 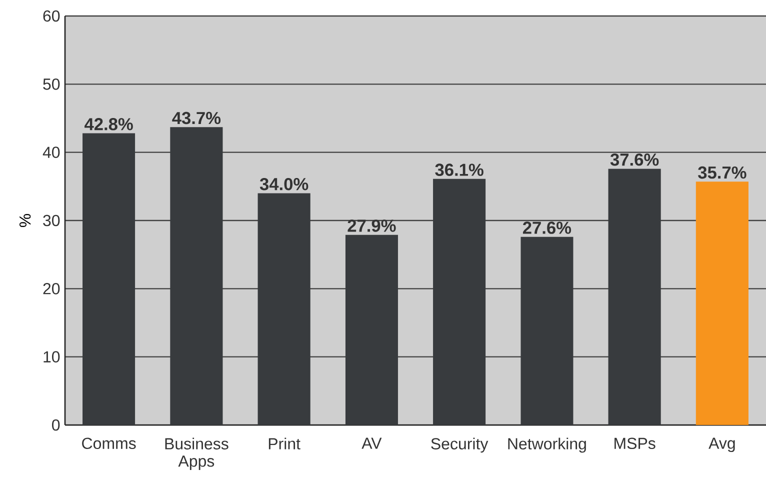 I want to click on y-tick-label: 40, so click(x=51, y=152).